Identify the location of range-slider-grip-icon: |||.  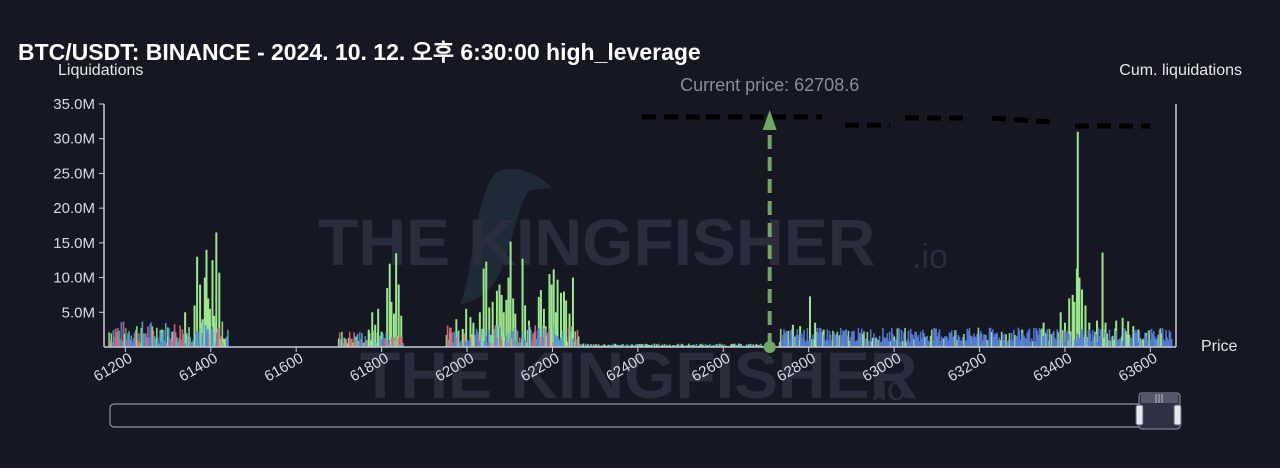
(1158, 399).